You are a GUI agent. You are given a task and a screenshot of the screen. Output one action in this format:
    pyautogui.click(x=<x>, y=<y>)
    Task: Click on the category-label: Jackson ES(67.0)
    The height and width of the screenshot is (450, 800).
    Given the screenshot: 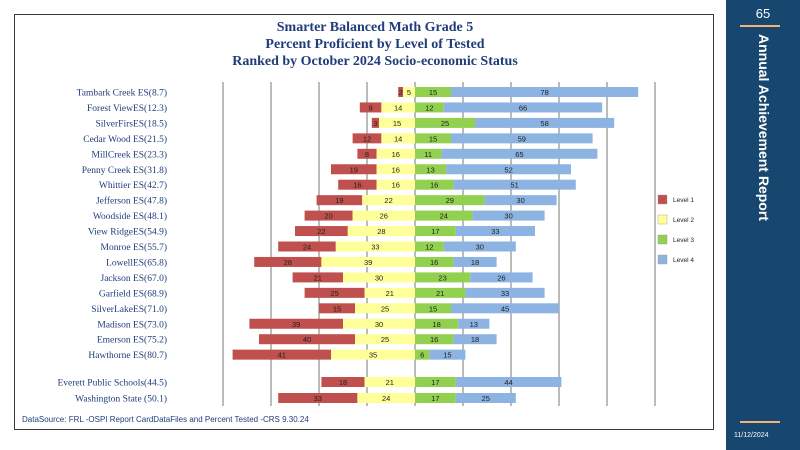 What is the action you would take?
    pyautogui.click(x=134, y=278)
    